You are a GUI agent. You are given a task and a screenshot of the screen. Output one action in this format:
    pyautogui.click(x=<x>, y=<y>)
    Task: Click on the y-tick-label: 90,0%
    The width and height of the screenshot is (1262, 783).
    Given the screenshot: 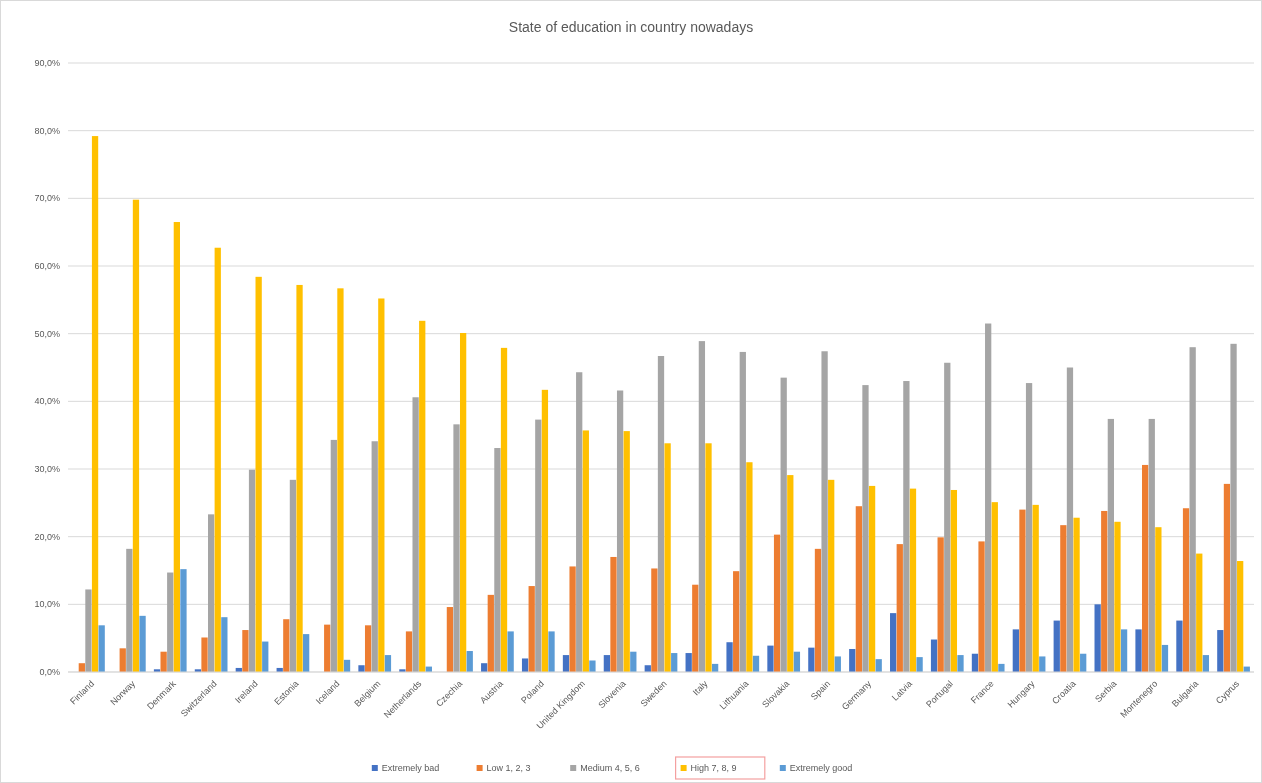 What is the action you would take?
    pyautogui.click(x=47, y=63)
    